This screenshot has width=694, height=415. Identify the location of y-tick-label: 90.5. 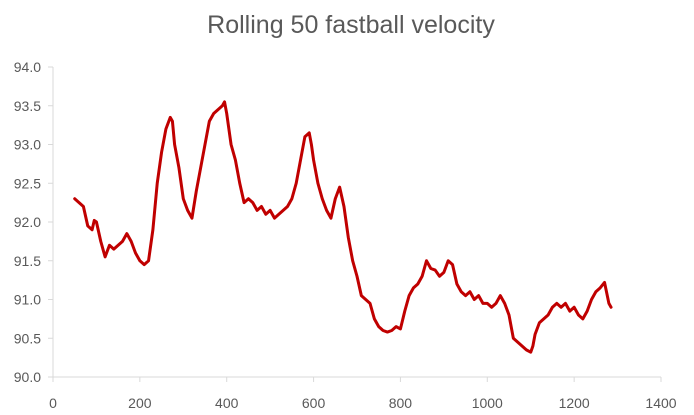
(27, 338).